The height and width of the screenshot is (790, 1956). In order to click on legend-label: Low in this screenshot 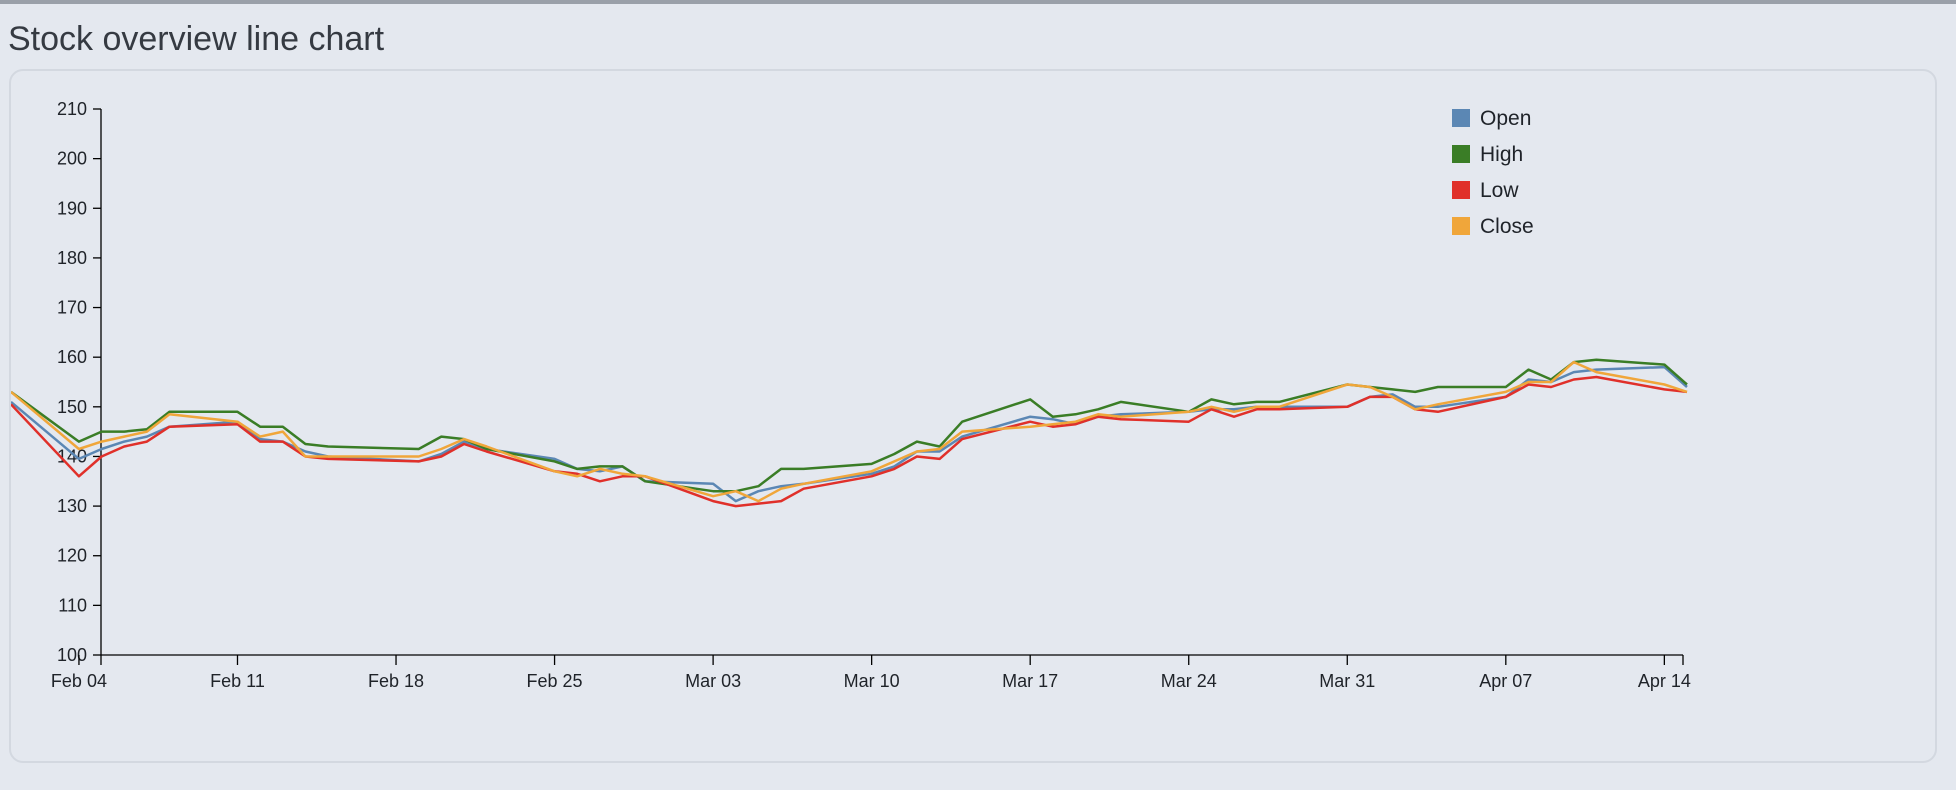, I will do `click(1499, 190)`.